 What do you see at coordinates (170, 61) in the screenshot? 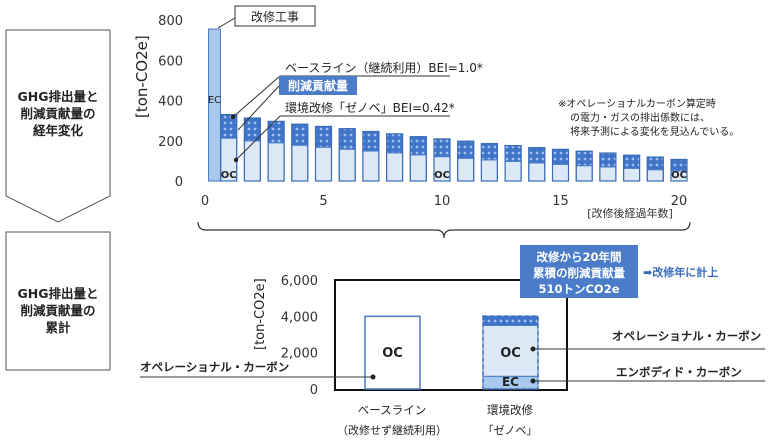
I see `y-tick-label: 600` at bounding box center [170, 61].